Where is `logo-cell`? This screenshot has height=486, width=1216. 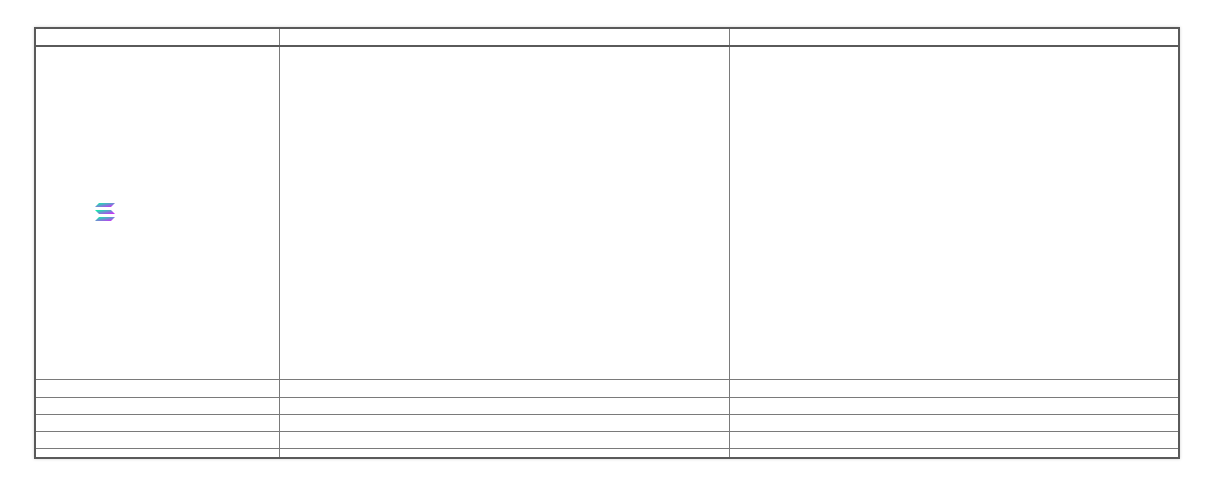 logo-cell is located at coordinates (157, 213).